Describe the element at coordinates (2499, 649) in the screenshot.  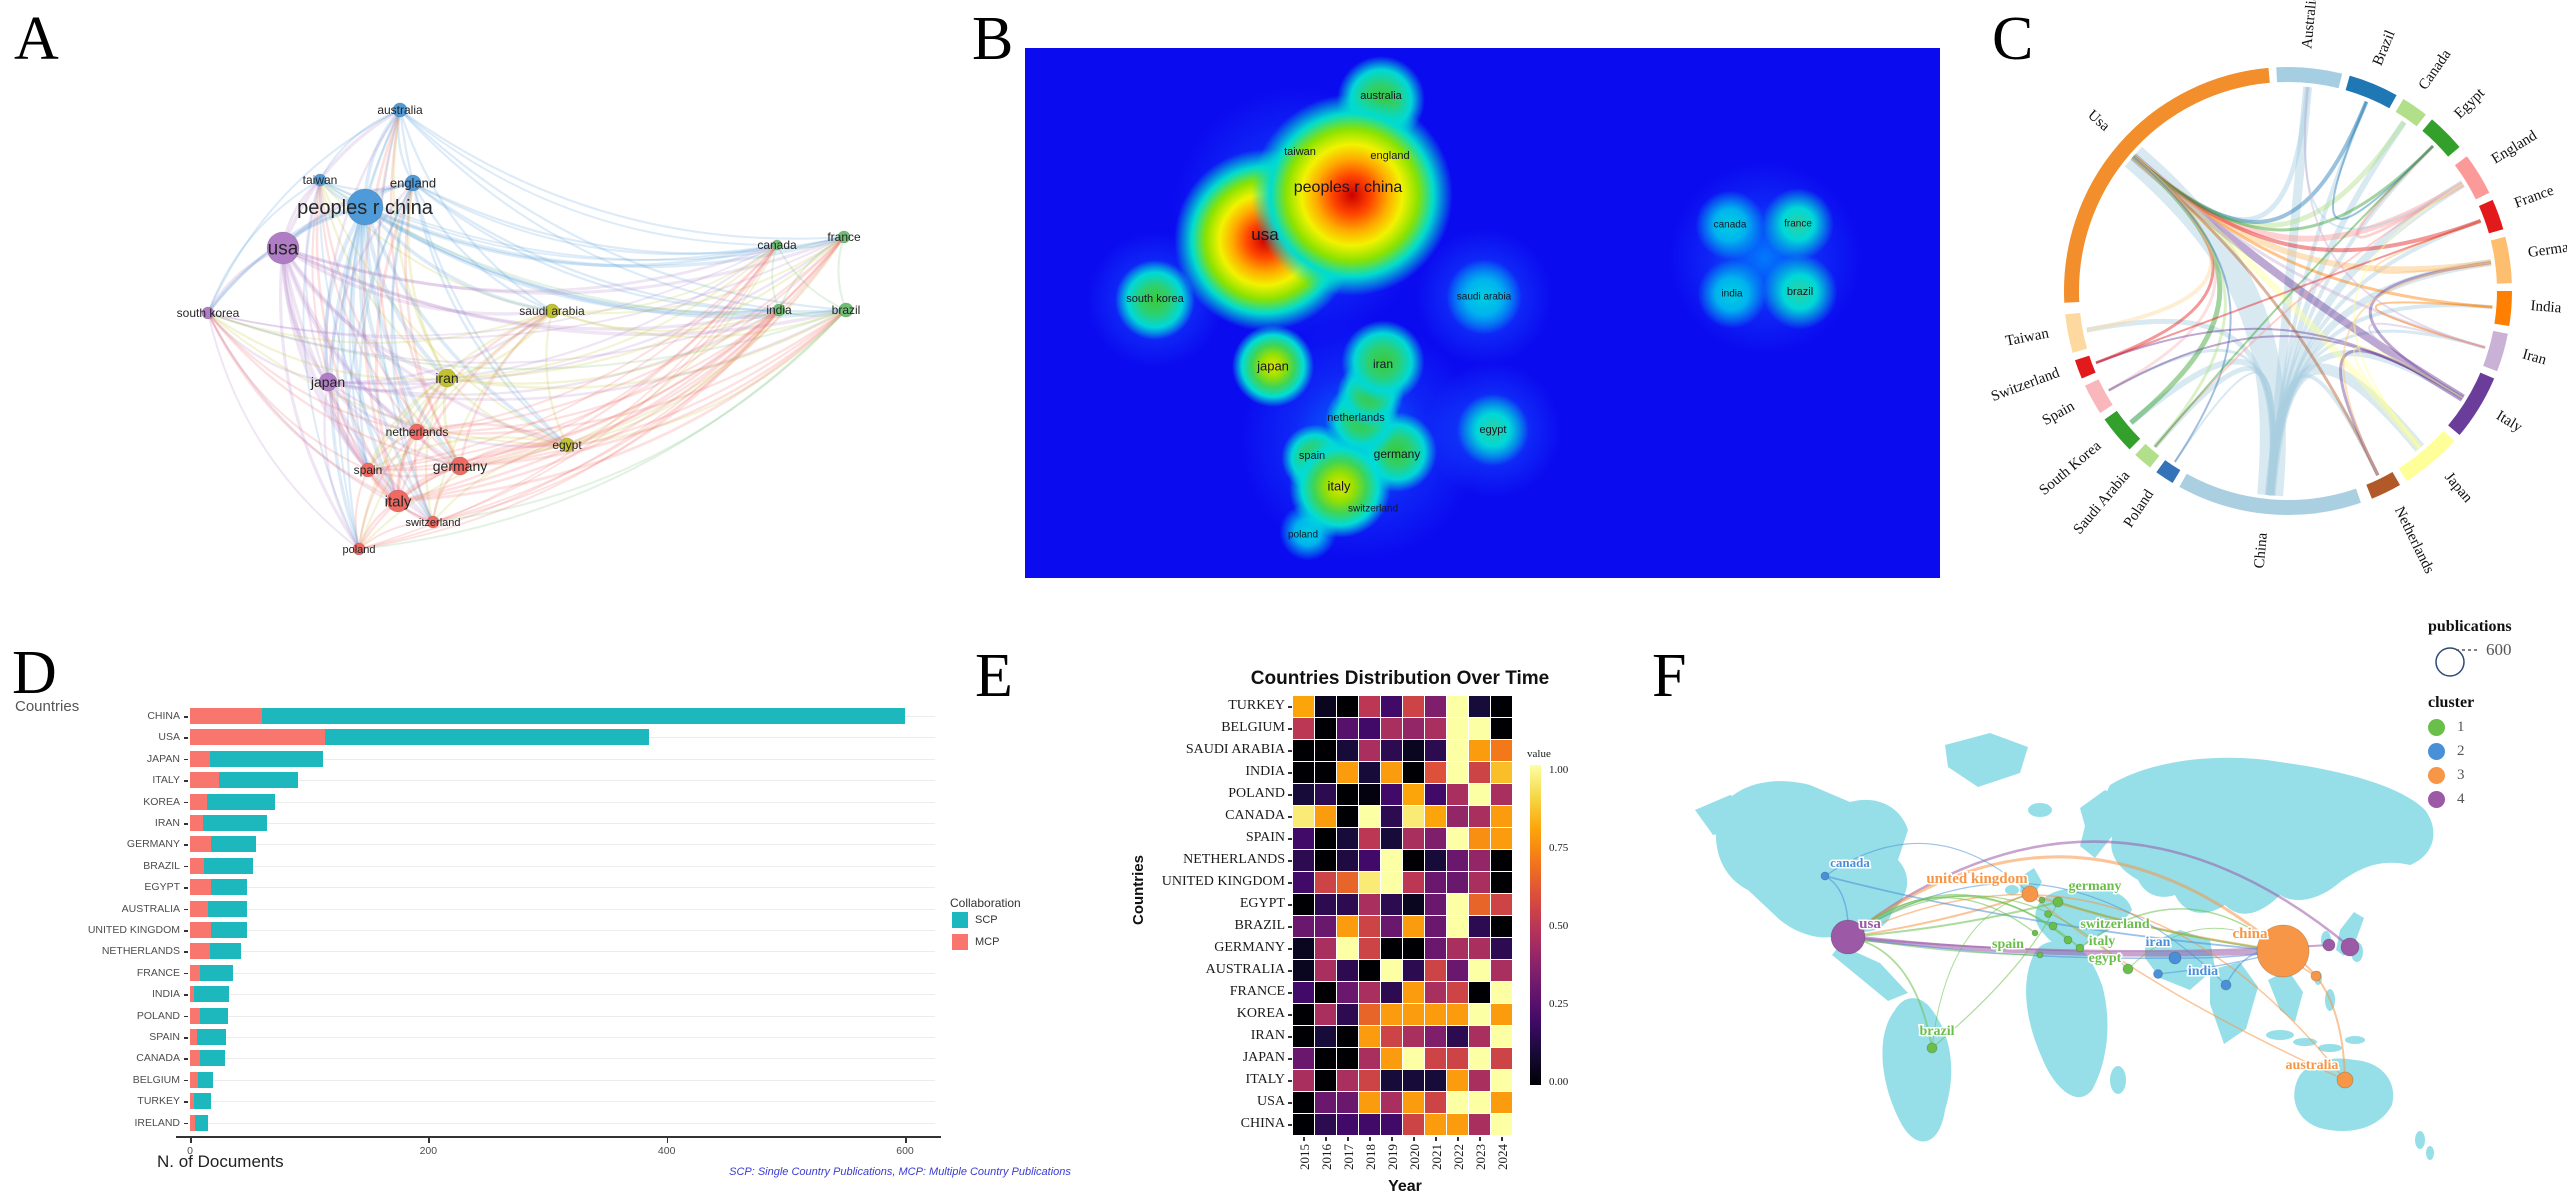
I see `f-legend-size-value: 600` at that location.